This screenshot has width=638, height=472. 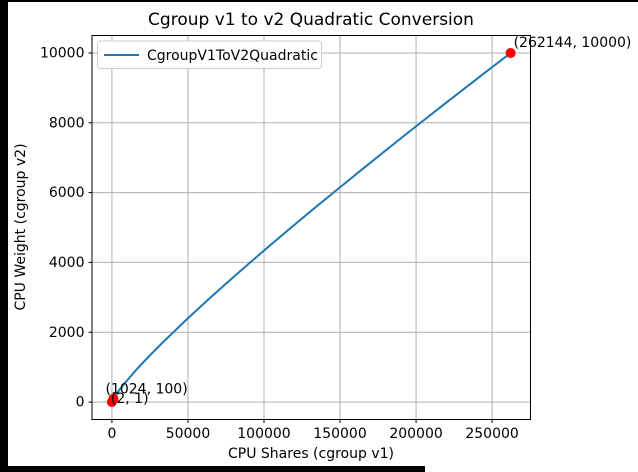 What do you see at coordinates (67, 333) in the screenshot?
I see `y-tick-label: 2000` at bounding box center [67, 333].